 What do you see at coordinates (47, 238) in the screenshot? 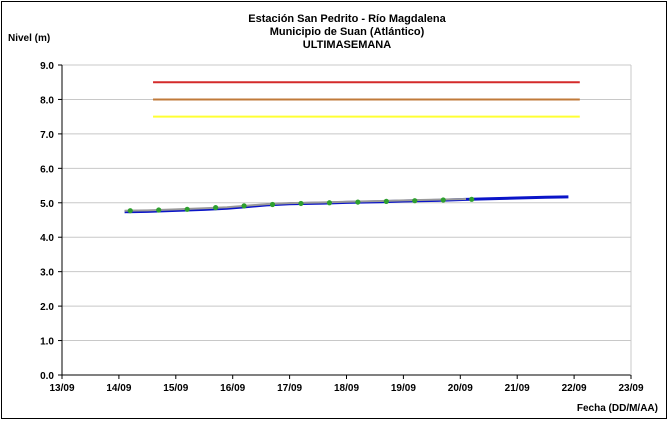
I see `y-tick-label: 4.0` at bounding box center [47, 238].